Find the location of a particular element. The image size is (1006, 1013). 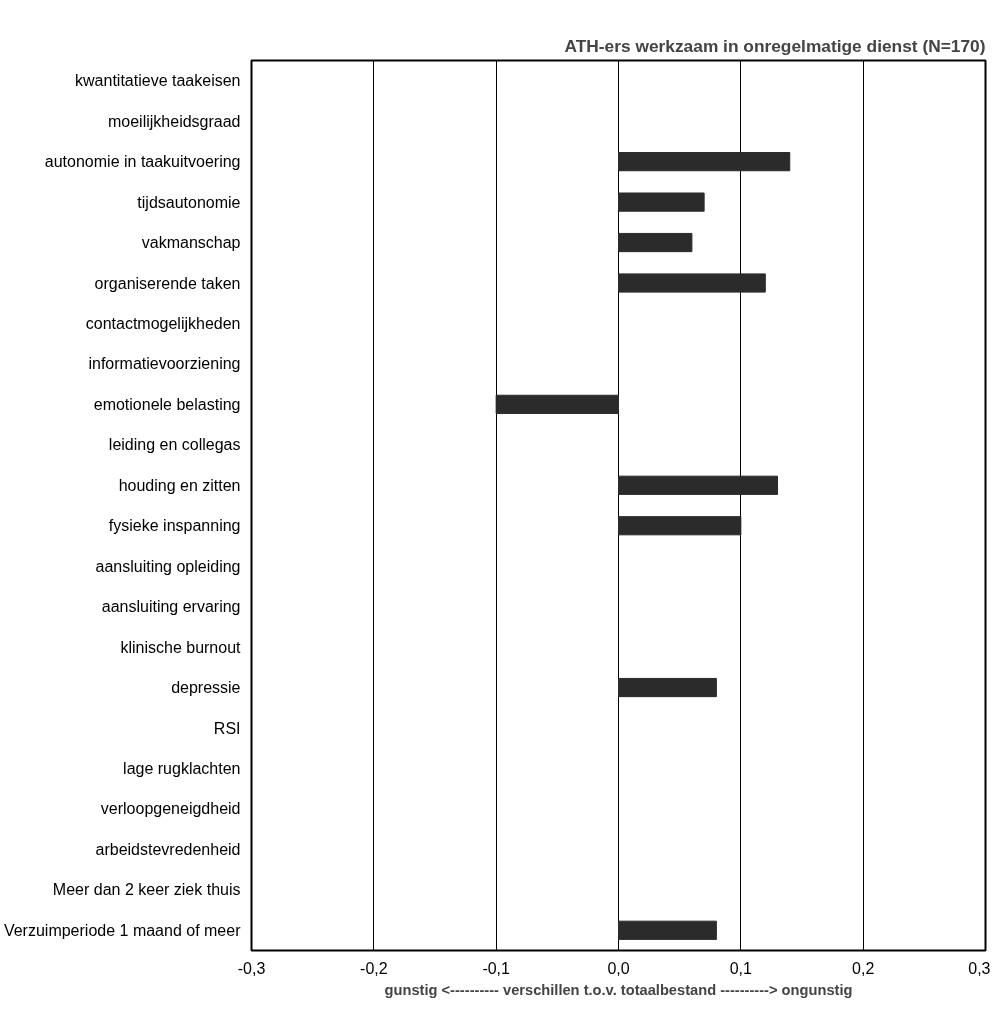

y-tick-label: emotionele belasting is located at coordinates (167, 404).